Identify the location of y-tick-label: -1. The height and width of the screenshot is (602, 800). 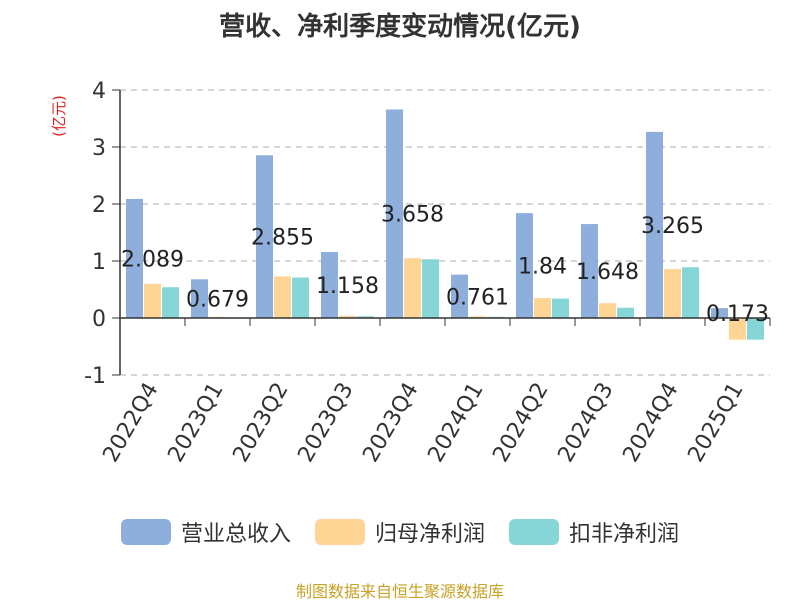
(95, 376).